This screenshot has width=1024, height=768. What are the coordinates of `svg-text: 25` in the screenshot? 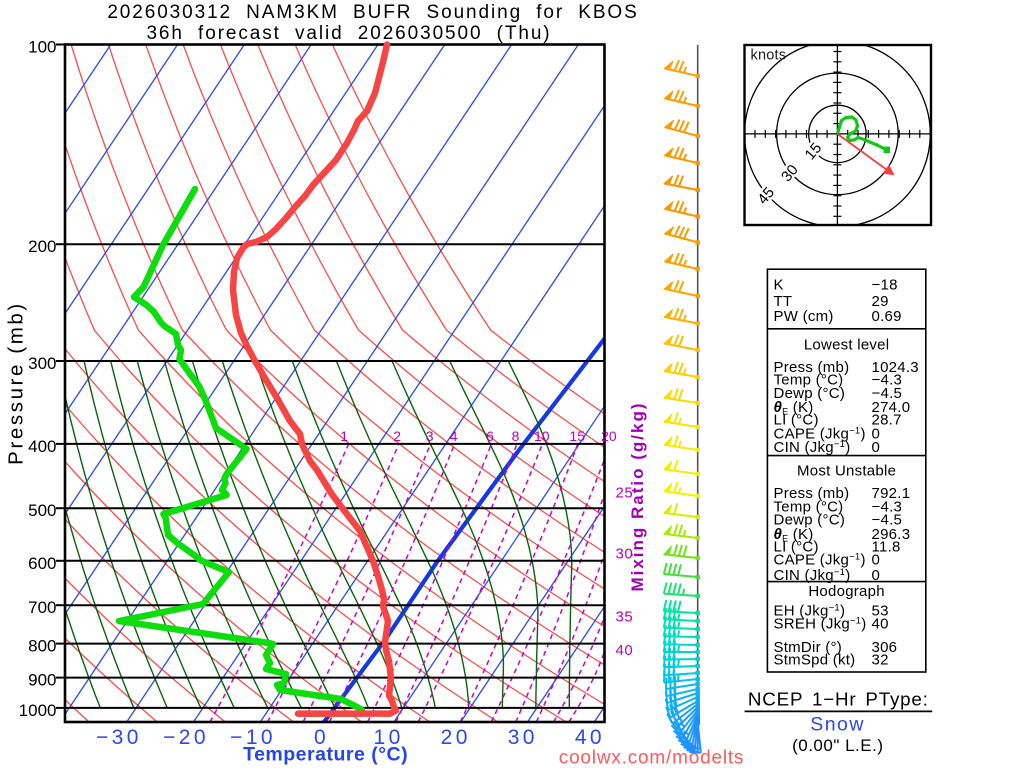 It's located at (625, 493).